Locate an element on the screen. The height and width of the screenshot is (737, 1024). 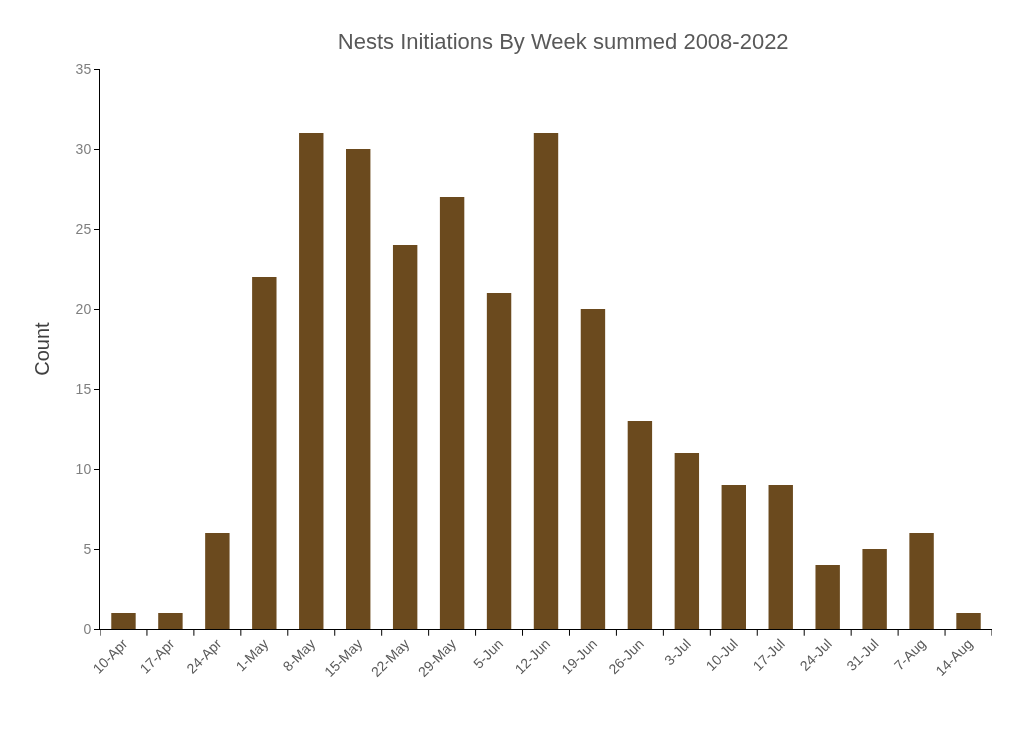
y-axis-title: Count is located at coordinates (42, 348).